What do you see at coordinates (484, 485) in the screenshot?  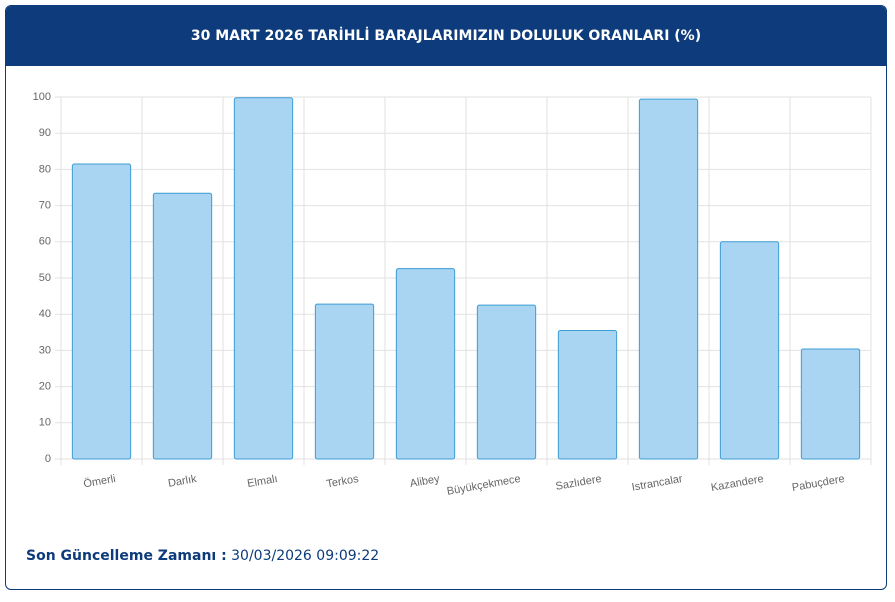 I see `x-tick-label: Büyükçekmece` at bounding box center [484, 485].